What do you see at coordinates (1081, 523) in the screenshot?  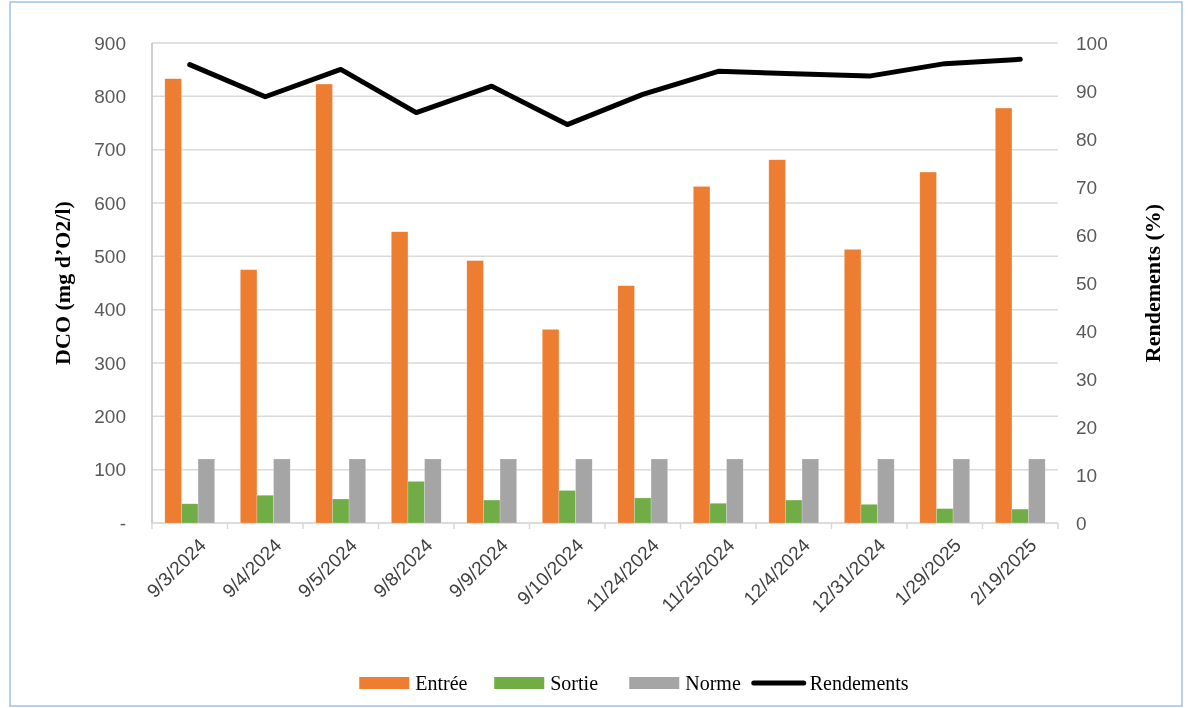 I see `y2-tick-label: 0` at bounding box center [1081, 523].